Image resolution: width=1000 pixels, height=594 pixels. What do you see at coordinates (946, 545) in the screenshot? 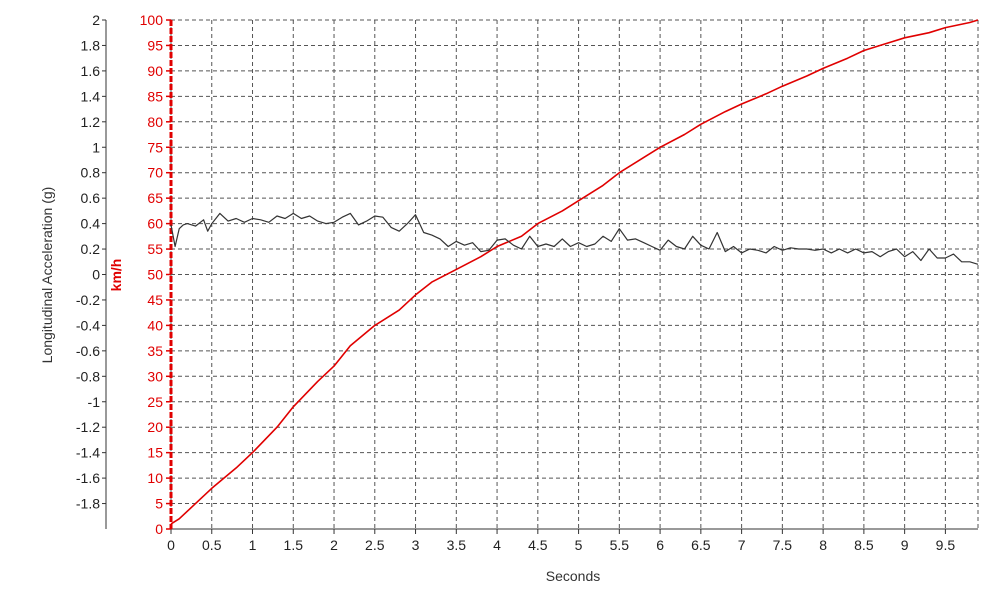
I see `x-tick-label: 9.5` at bounding box center [946, 545].